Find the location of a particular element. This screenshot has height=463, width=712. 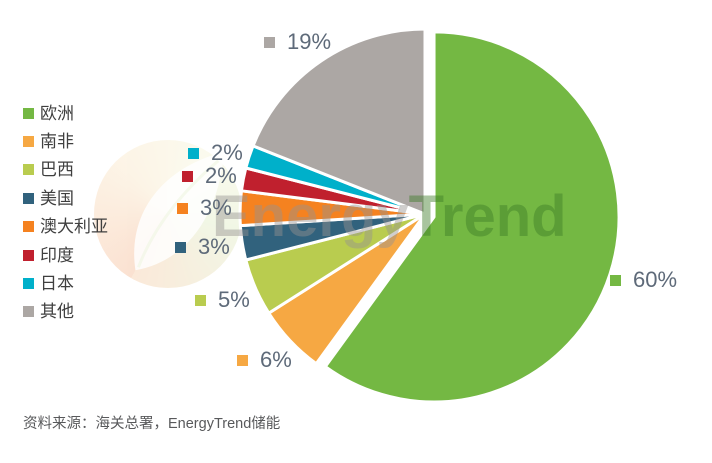

data-label-india: 2% is located at coordinates (209, 175).